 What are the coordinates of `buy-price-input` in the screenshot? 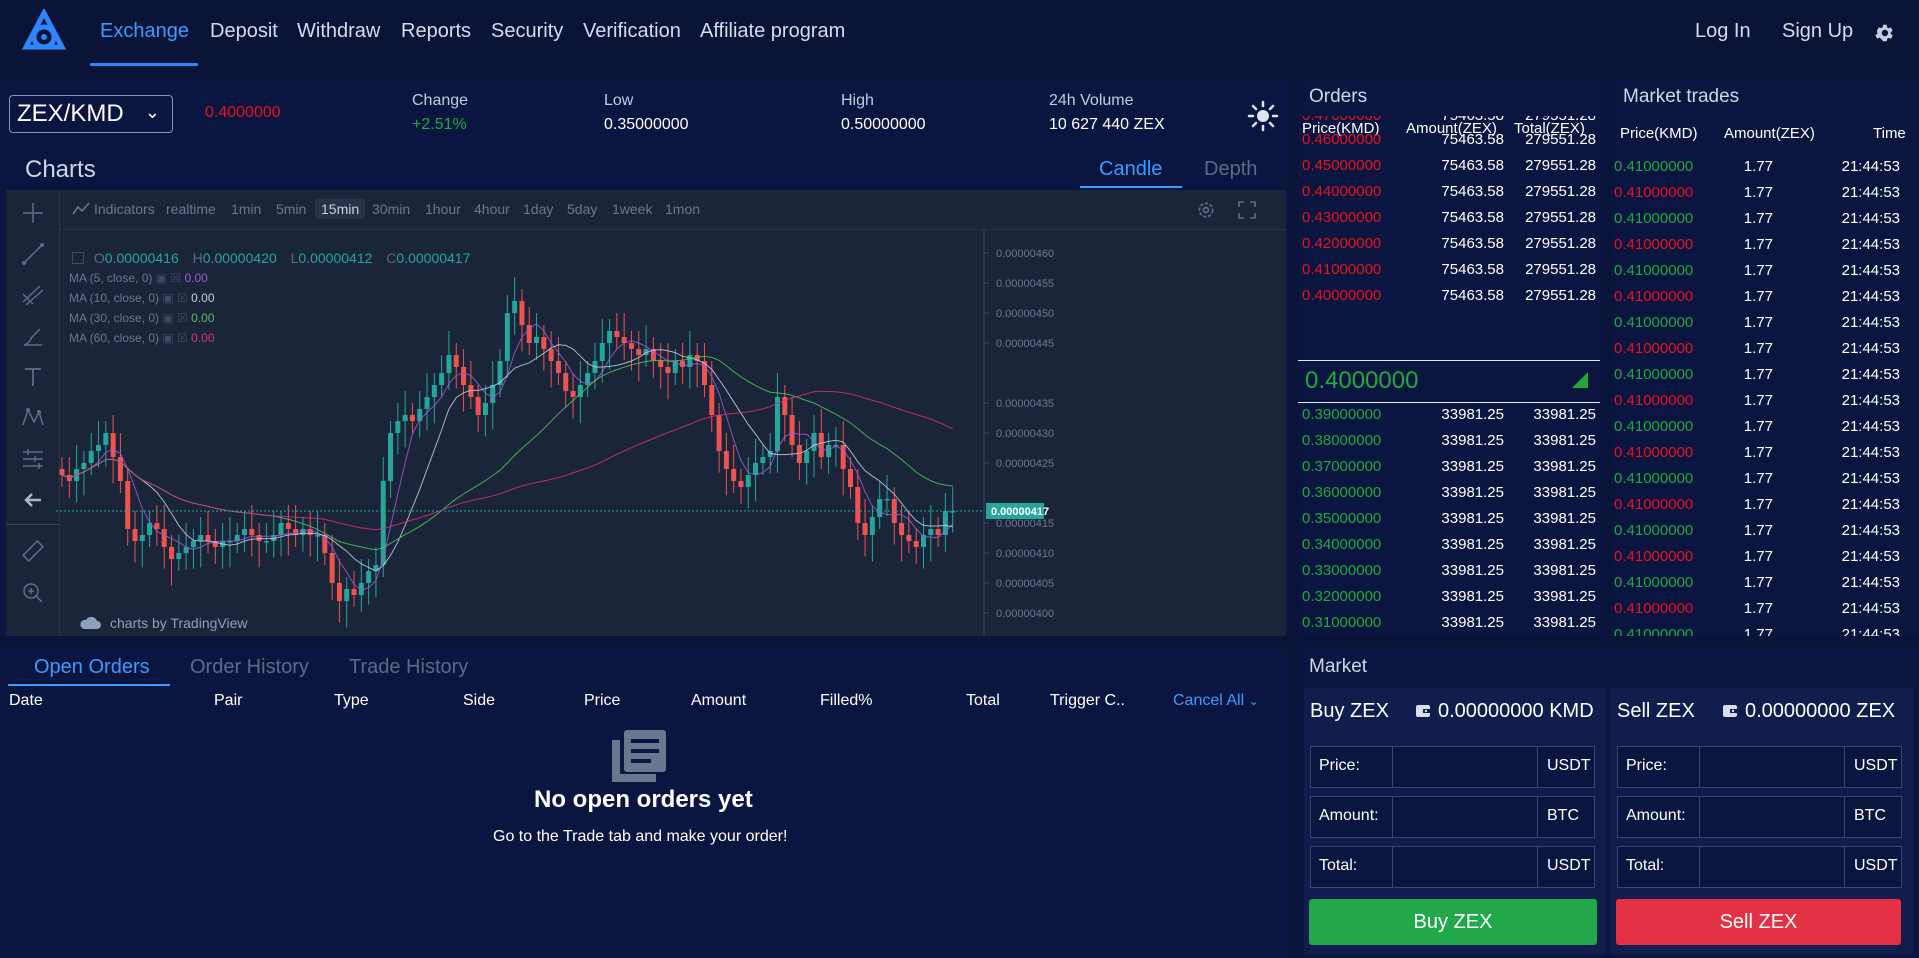 It's located at (1465, 767).